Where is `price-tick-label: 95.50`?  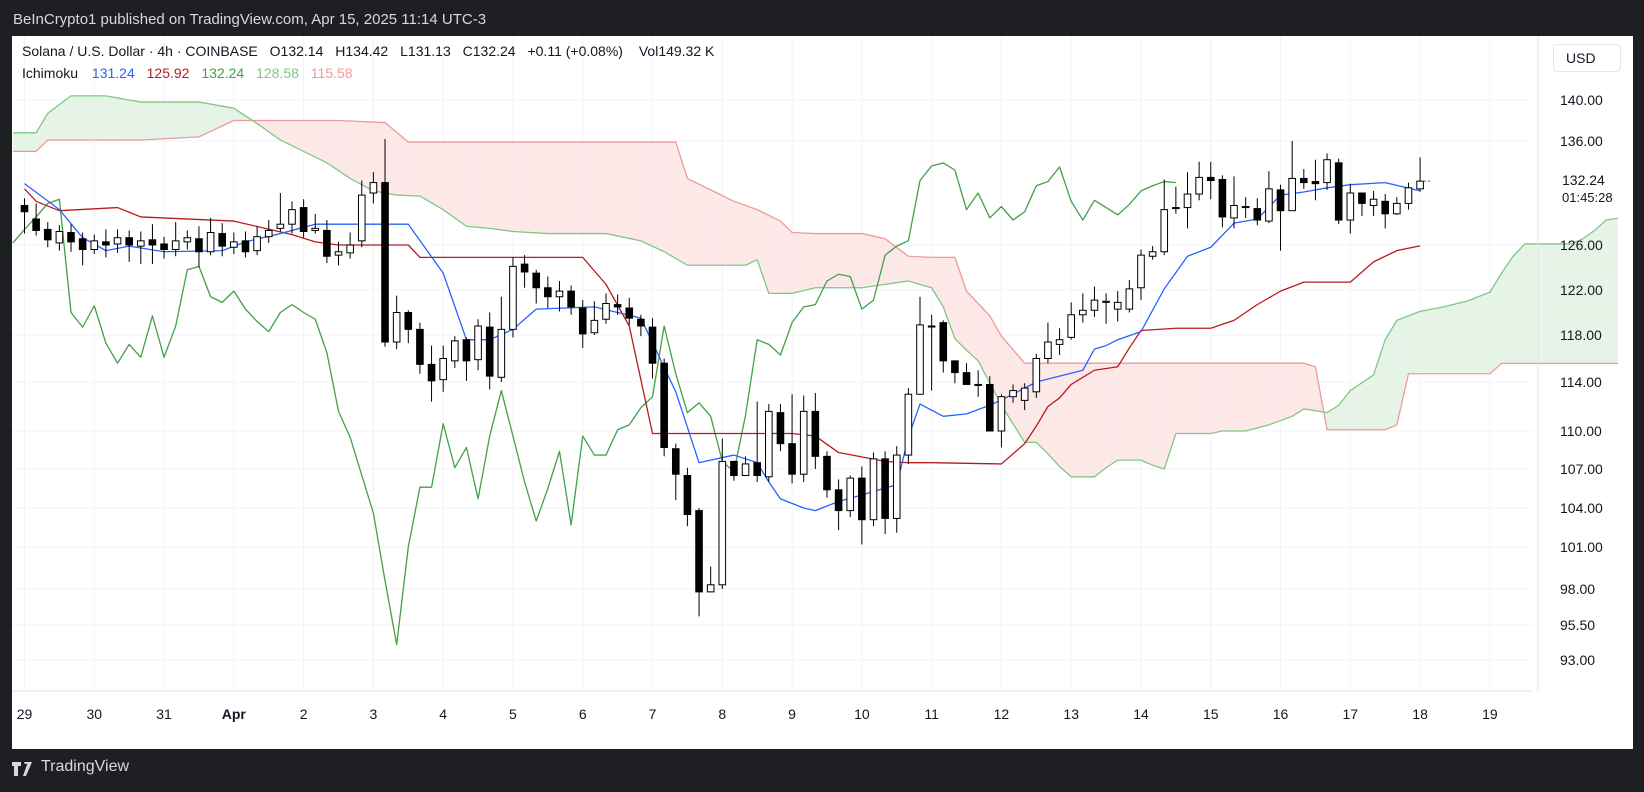
price-tick-label: 95.50 is located at coordinates (1577, 625).